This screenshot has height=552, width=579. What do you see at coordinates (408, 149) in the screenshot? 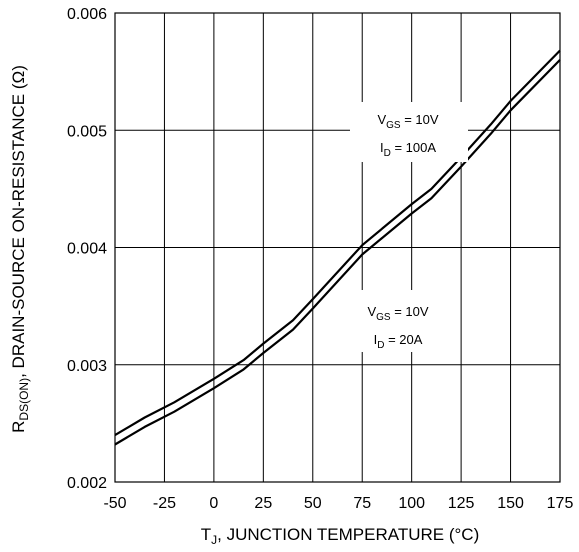
I see `annotation-100a-id: ID = 100A` at bounding box center [408, 149].